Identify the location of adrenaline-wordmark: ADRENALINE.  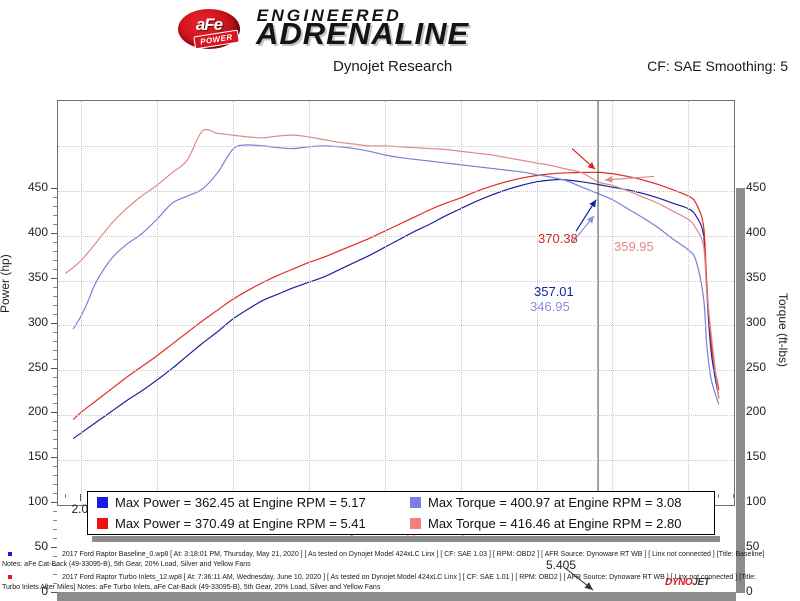
(363, 33).